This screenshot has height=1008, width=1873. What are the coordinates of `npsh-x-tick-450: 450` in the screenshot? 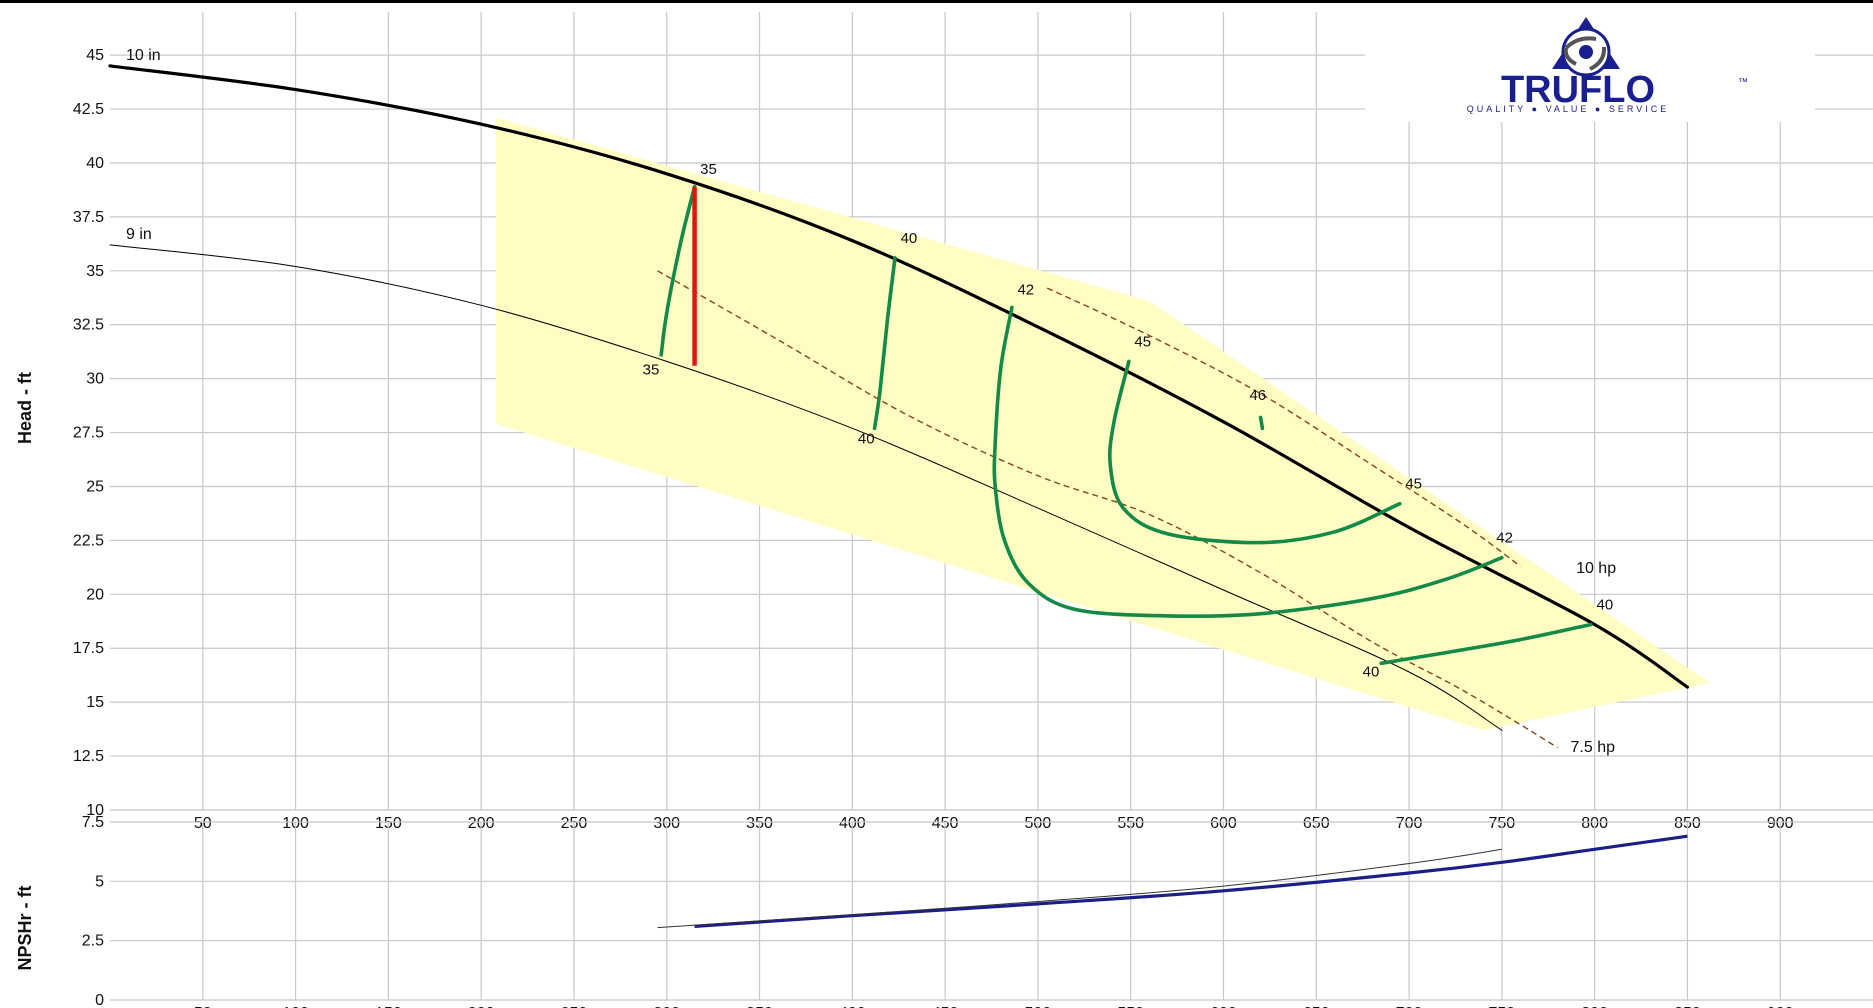 It's located at (945, 1006).